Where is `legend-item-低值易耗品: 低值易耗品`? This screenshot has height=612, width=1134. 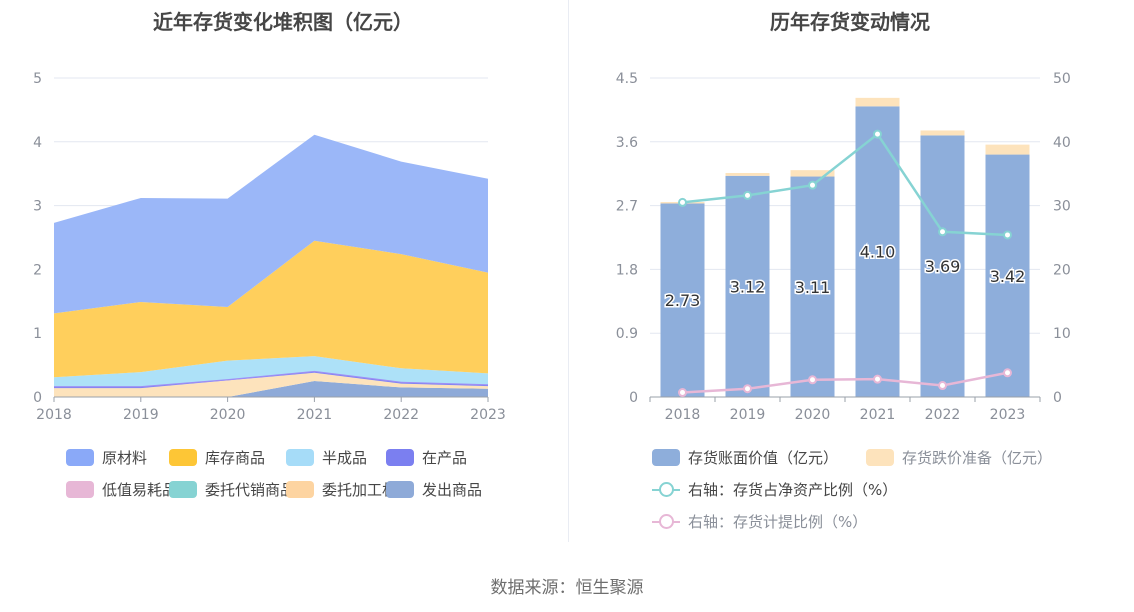 legend-item-低值易耗品: 低值易耗品 is located at coordinates (121, 490).